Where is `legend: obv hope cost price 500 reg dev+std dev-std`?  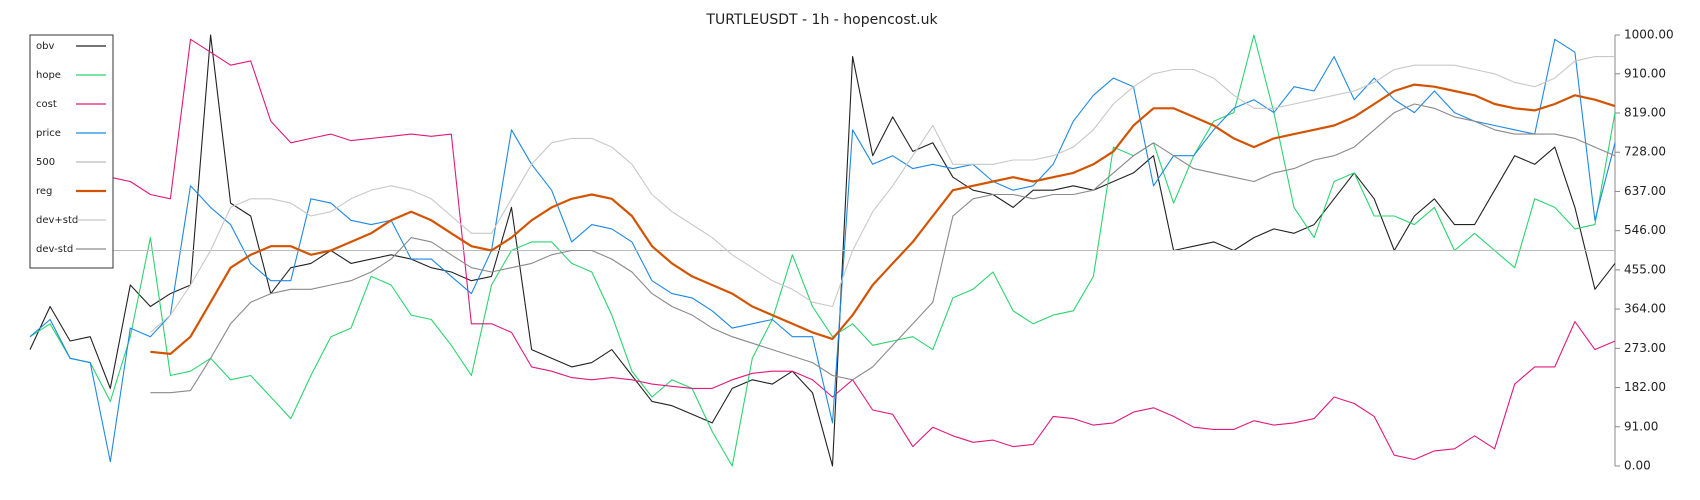
legend: obv hope cost price 500 reg dev+std dev-std is located at coordinates (71, 151).